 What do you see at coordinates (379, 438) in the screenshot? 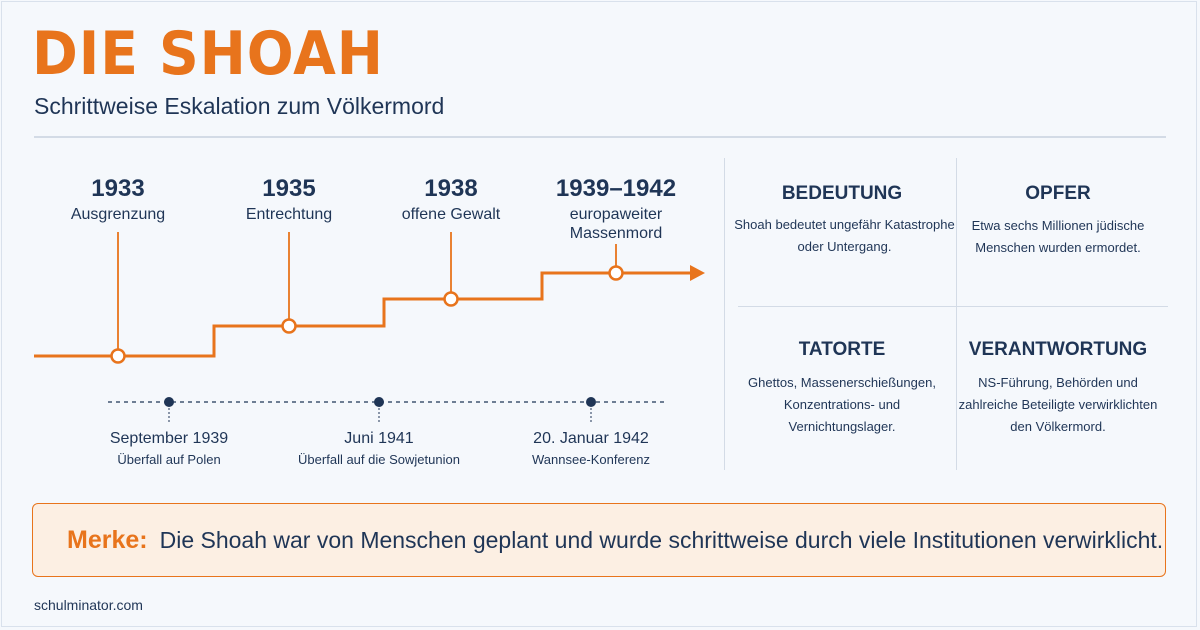
I see `event-date-2: Juni 1941` at bounding box center [379, 438].